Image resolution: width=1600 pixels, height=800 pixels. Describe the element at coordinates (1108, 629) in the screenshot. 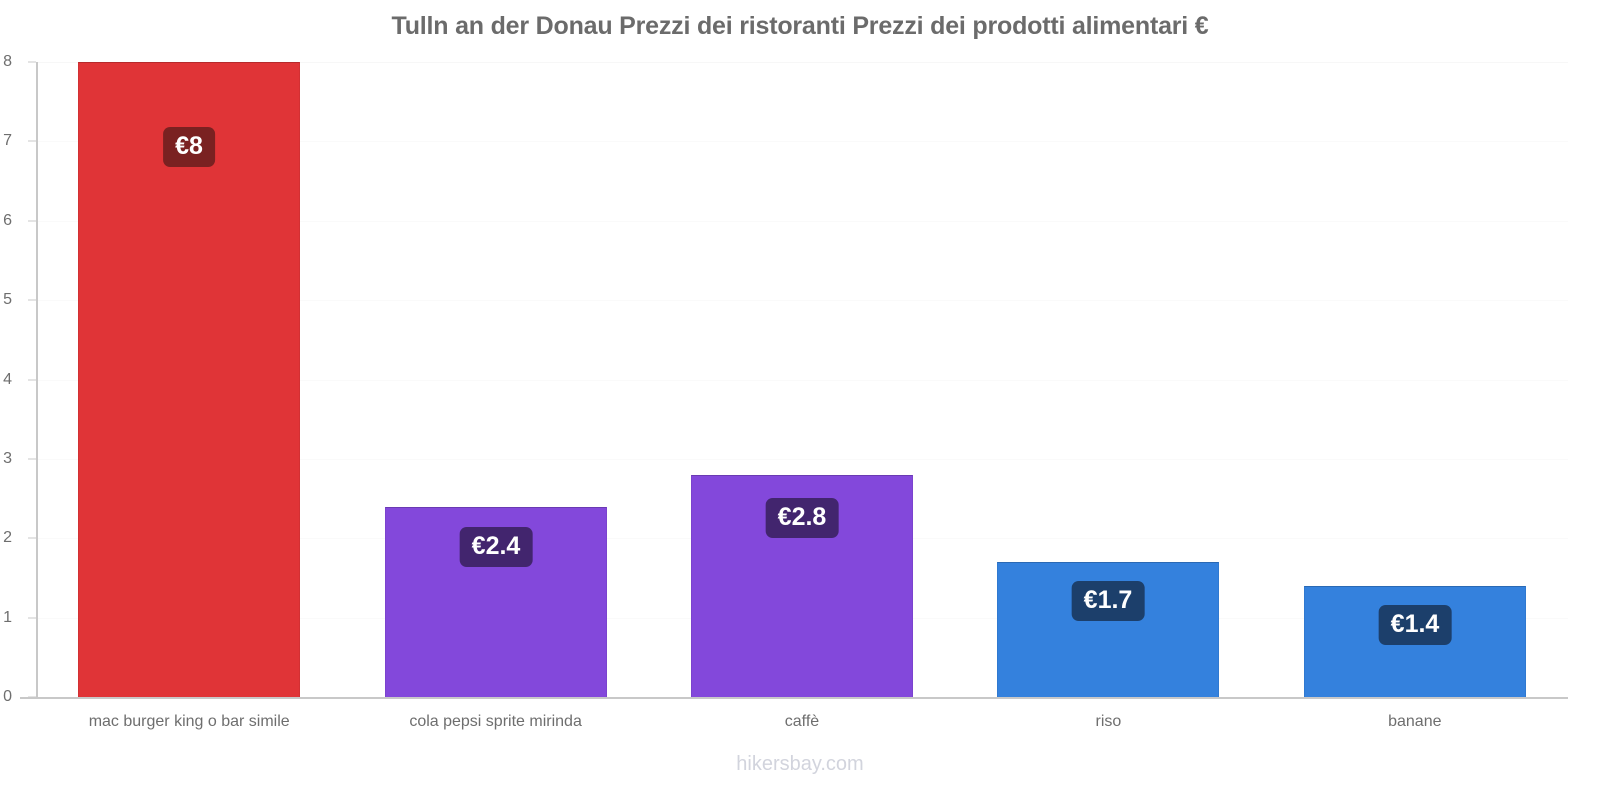

I see `bar: €1.7` at that location.